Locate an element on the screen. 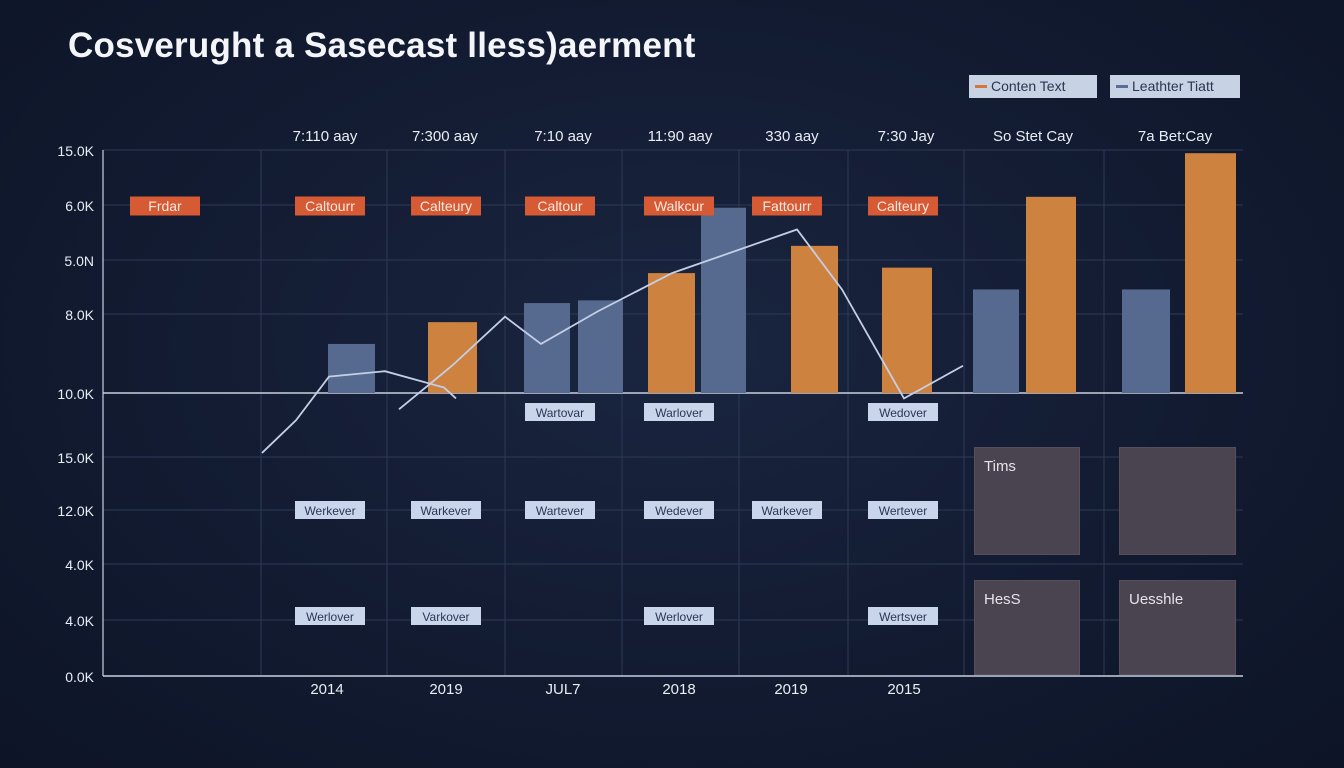 Image resolution: width=1344 pixels, height=768 pixels. column-header: 330 aay is located at coordinates (792, 136).